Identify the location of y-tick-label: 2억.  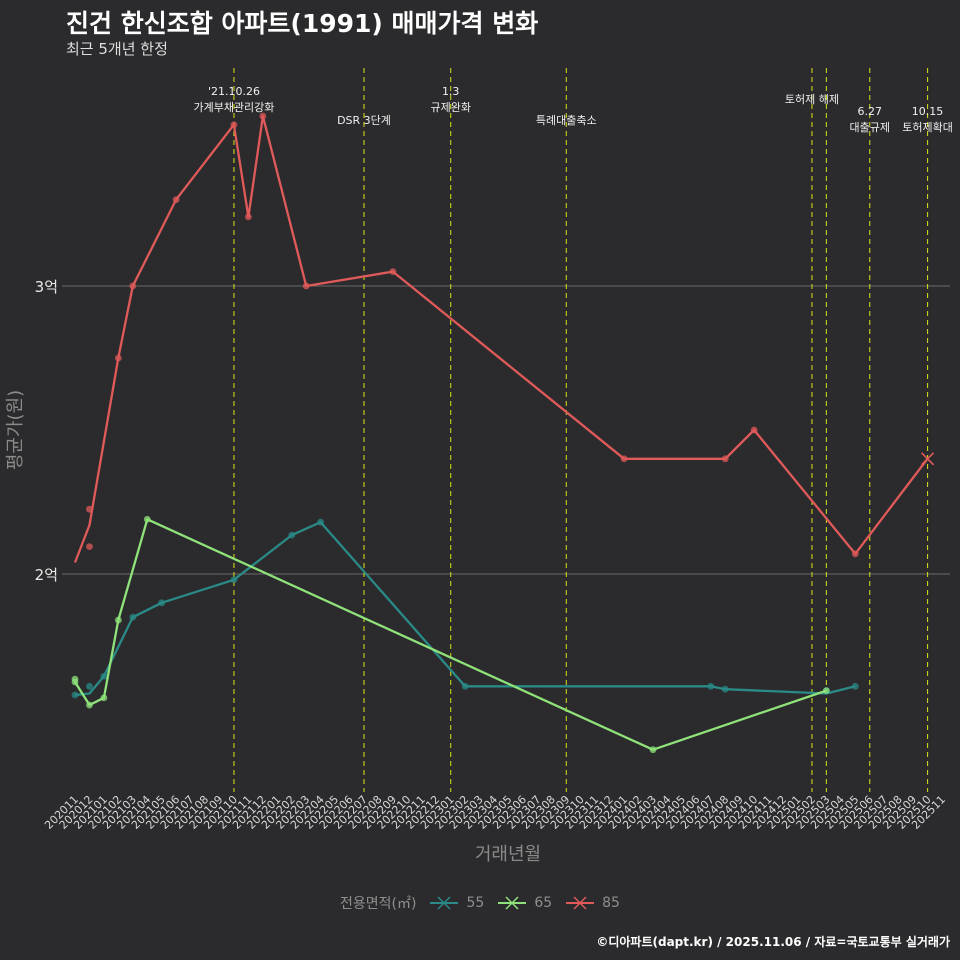
(46, 575).